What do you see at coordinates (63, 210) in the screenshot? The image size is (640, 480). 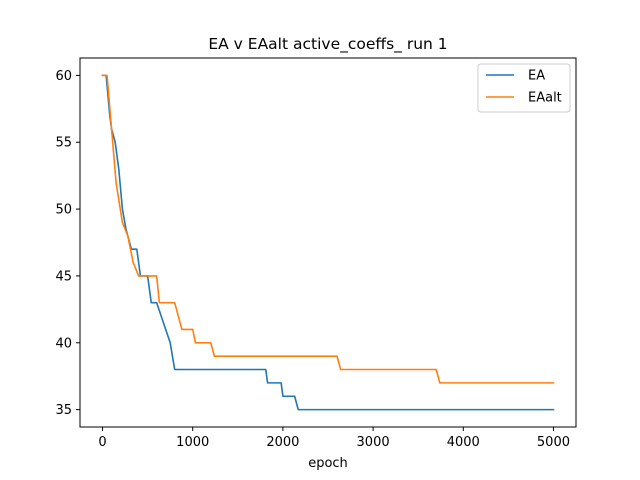 I see `y-tick-label: 50` at bounding box center [63, 210].